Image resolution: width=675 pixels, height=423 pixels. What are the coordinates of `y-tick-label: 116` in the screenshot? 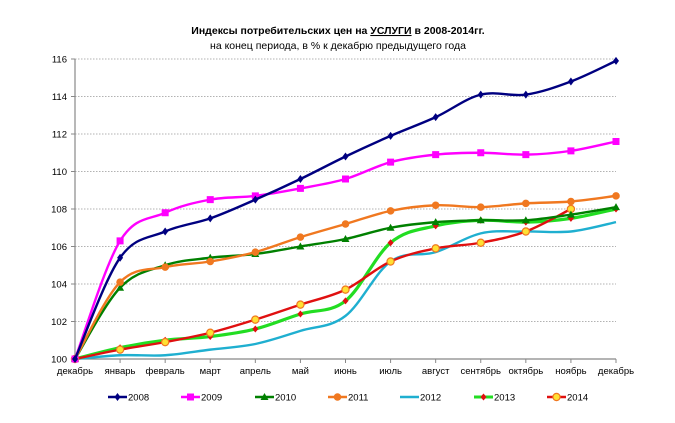 It's located at (59, 60).